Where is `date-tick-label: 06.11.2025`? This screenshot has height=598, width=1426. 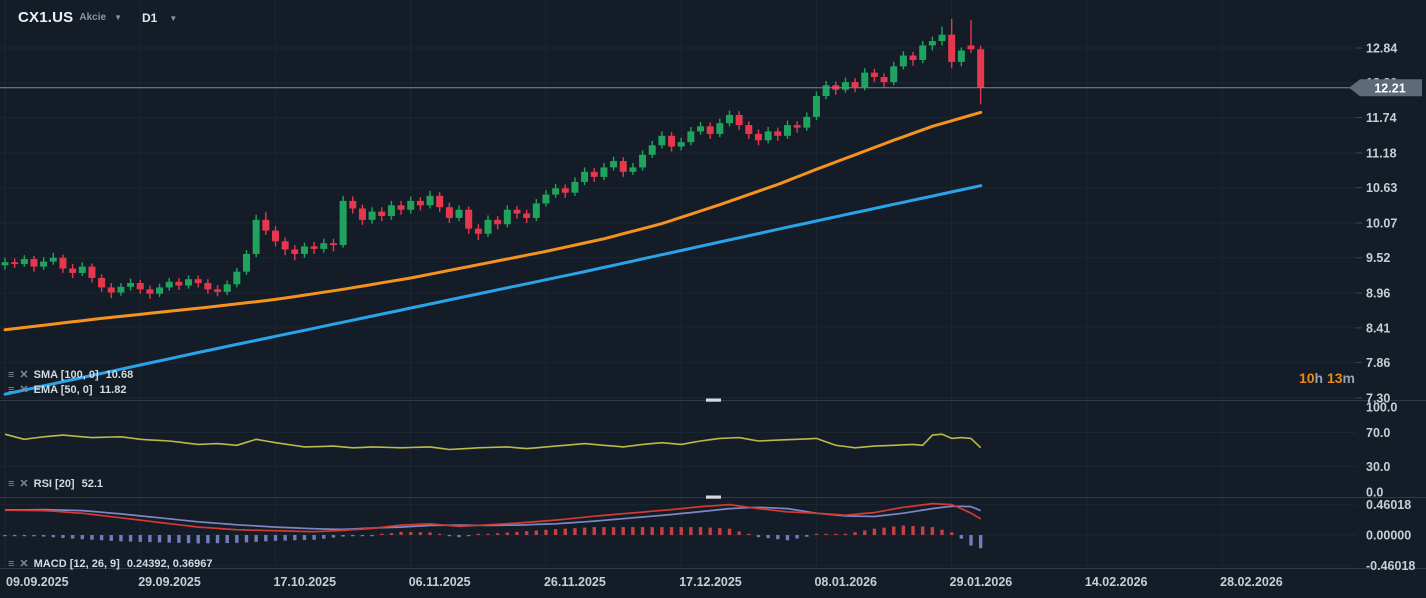 date-tick-label: 06.11.2025 is located at coordinates (440, 582).